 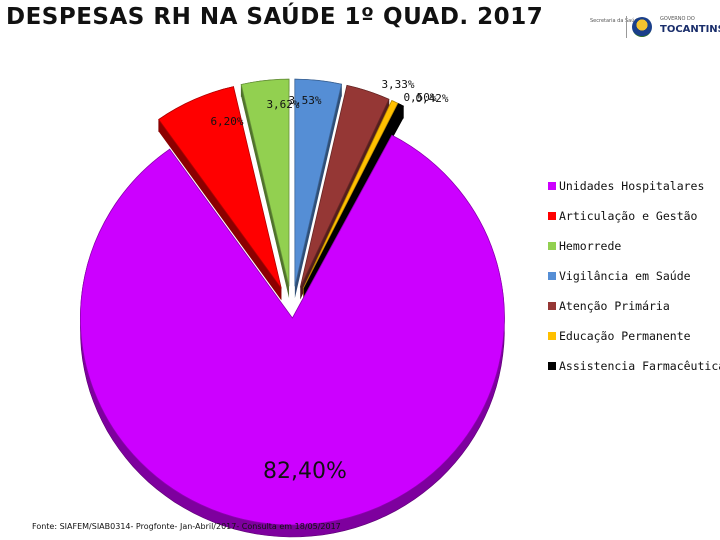 I want to click on pie-slice-aten-o-prim-ria, so click(x=344, y=186).